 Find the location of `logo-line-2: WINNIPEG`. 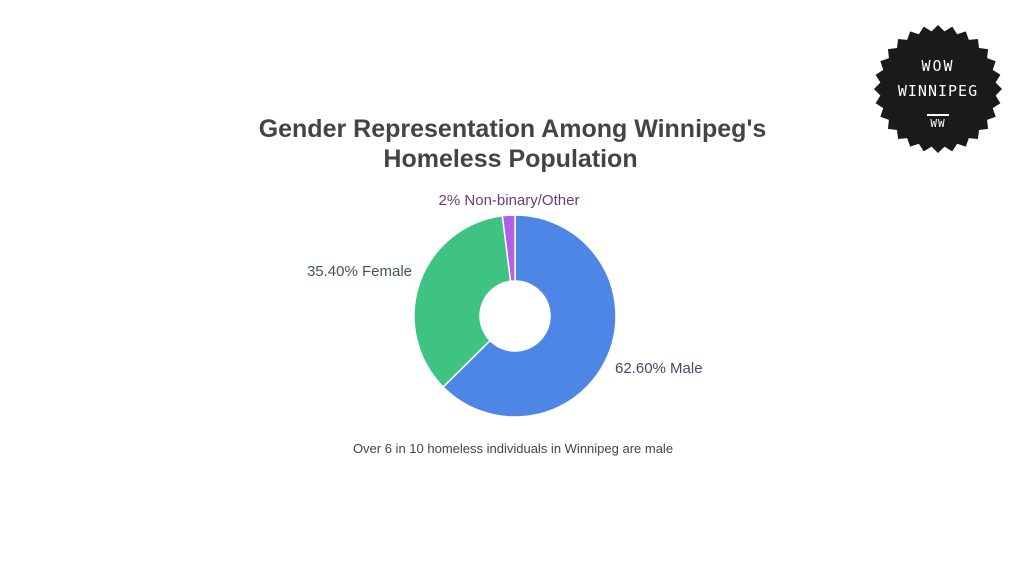

logo-line-2: WINNIPEG is located at coordinates (938, 91).